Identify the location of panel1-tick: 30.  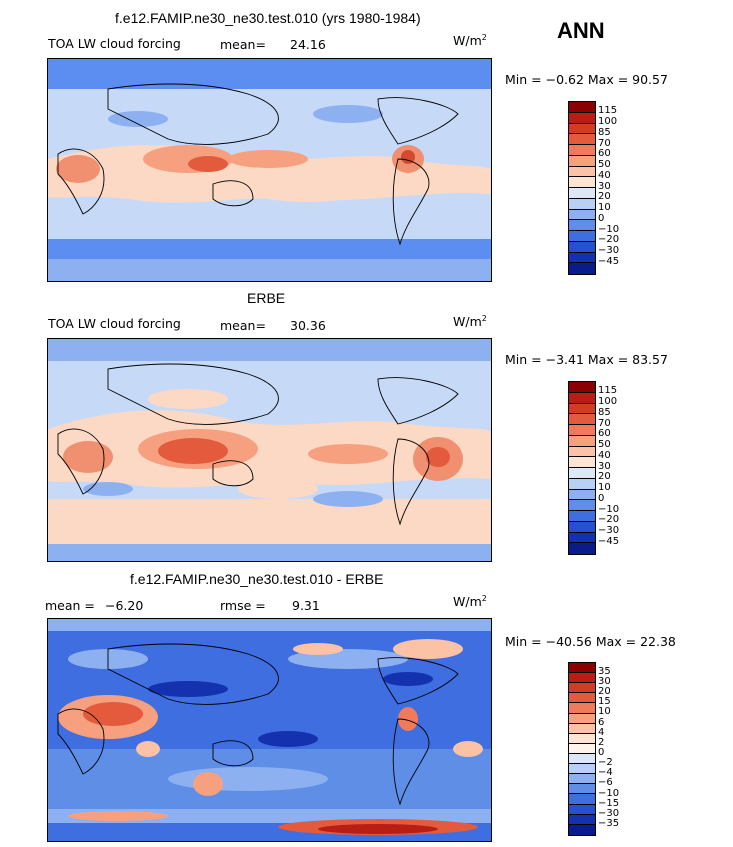
(604, 186).